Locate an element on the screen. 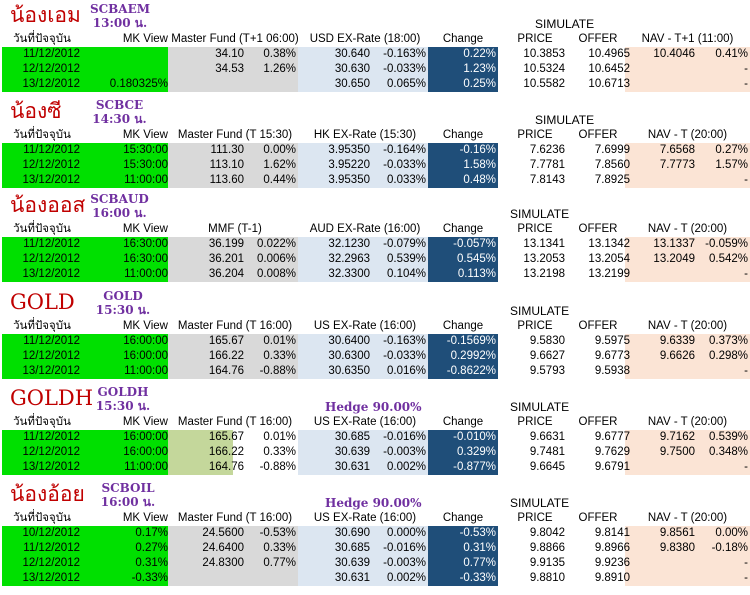 The width and height of the screenshot is (750, 595). offer-value: 9.7629 is located at coordinates (612, 452).